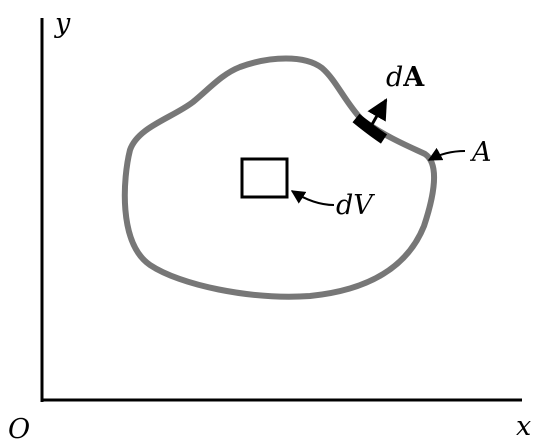 The width and height of the screenshot is (540, 447). What do you see at coordinates (446, 154) in the screenshot?
I see `surface-pointer-arrow` at bounding box center [446, 154].